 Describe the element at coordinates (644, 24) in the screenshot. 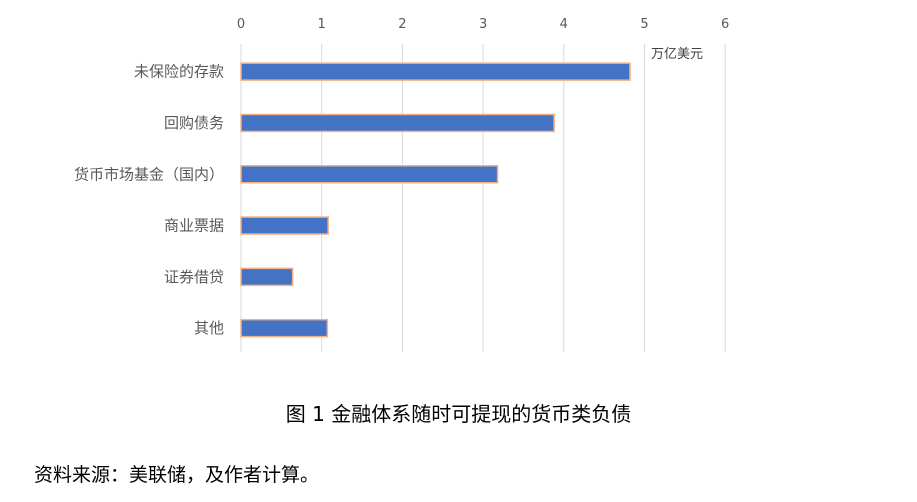

I see `x-tick-label: 5` at that location.